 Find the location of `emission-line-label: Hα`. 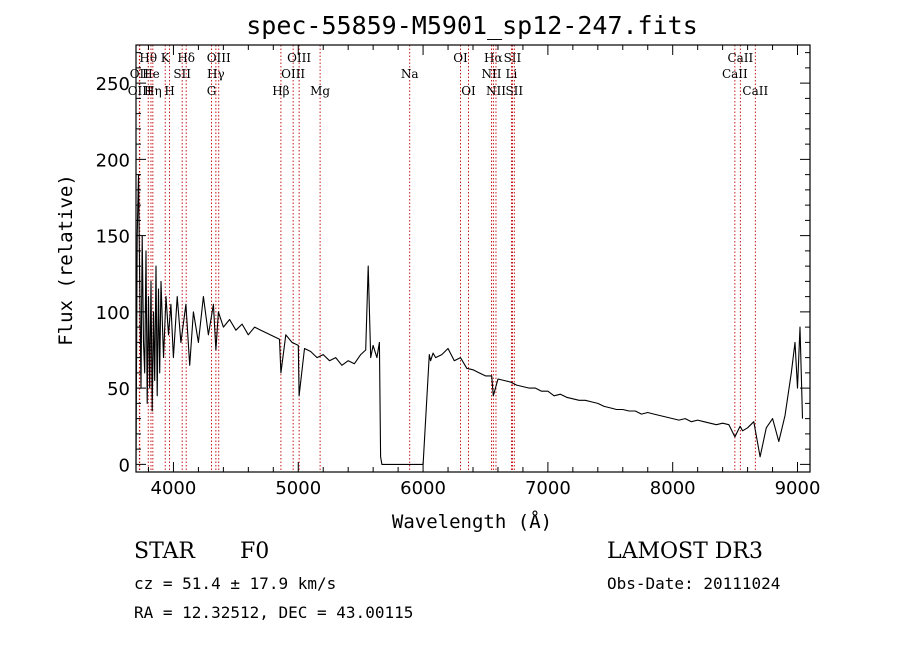

emission-line-label: Hα is located at coordinates (493, 58).